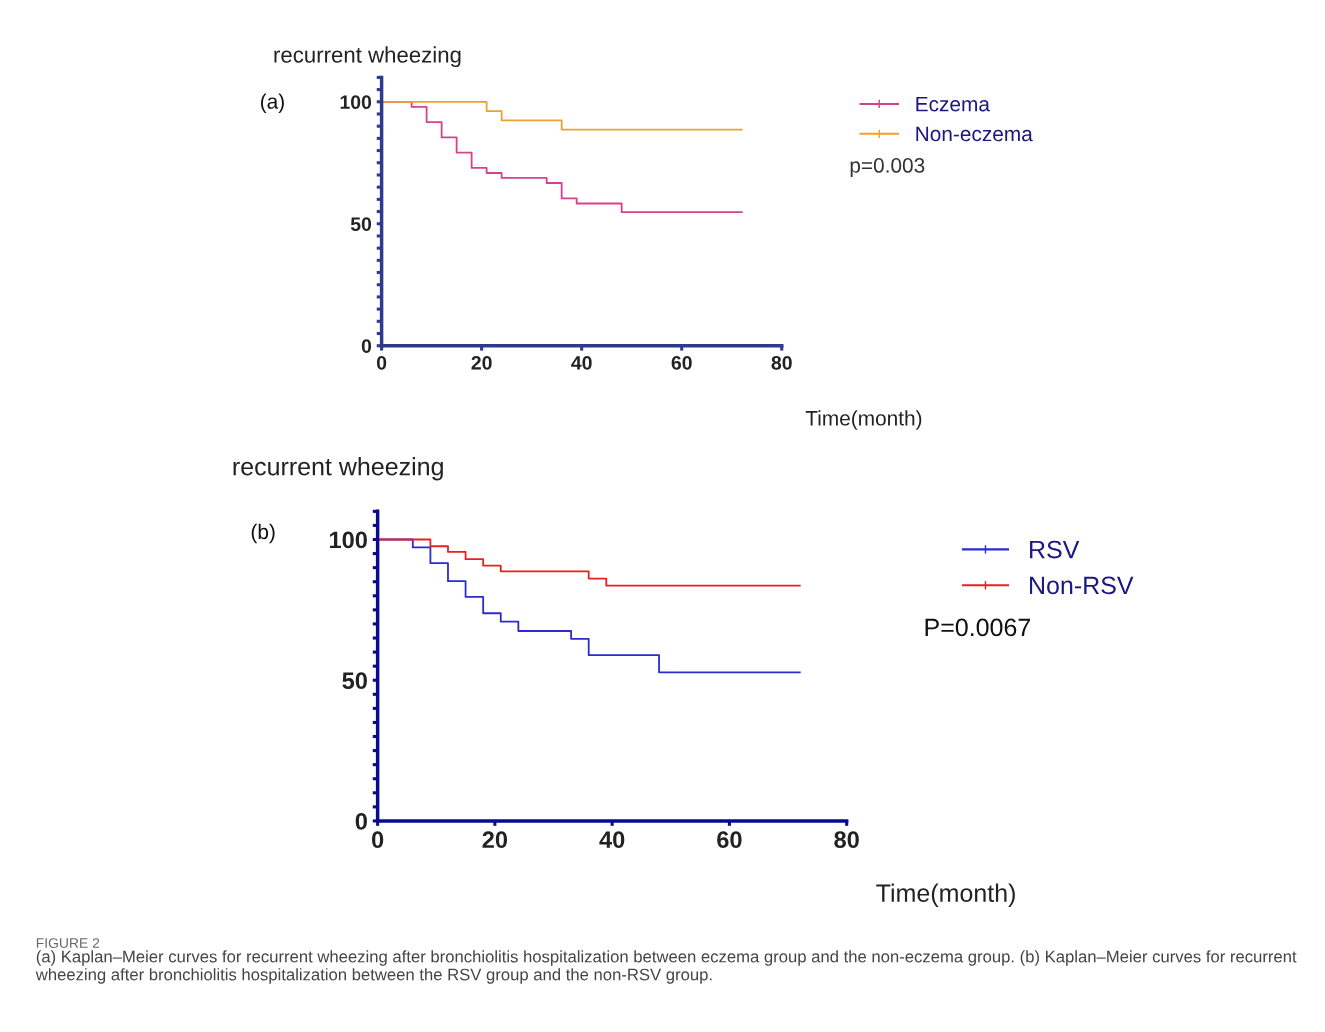 This screenshot has height=1032, width=1325. Describe the element at coordinates (887, 167) in the screenshot. I see `text: p=0.003` at that location.